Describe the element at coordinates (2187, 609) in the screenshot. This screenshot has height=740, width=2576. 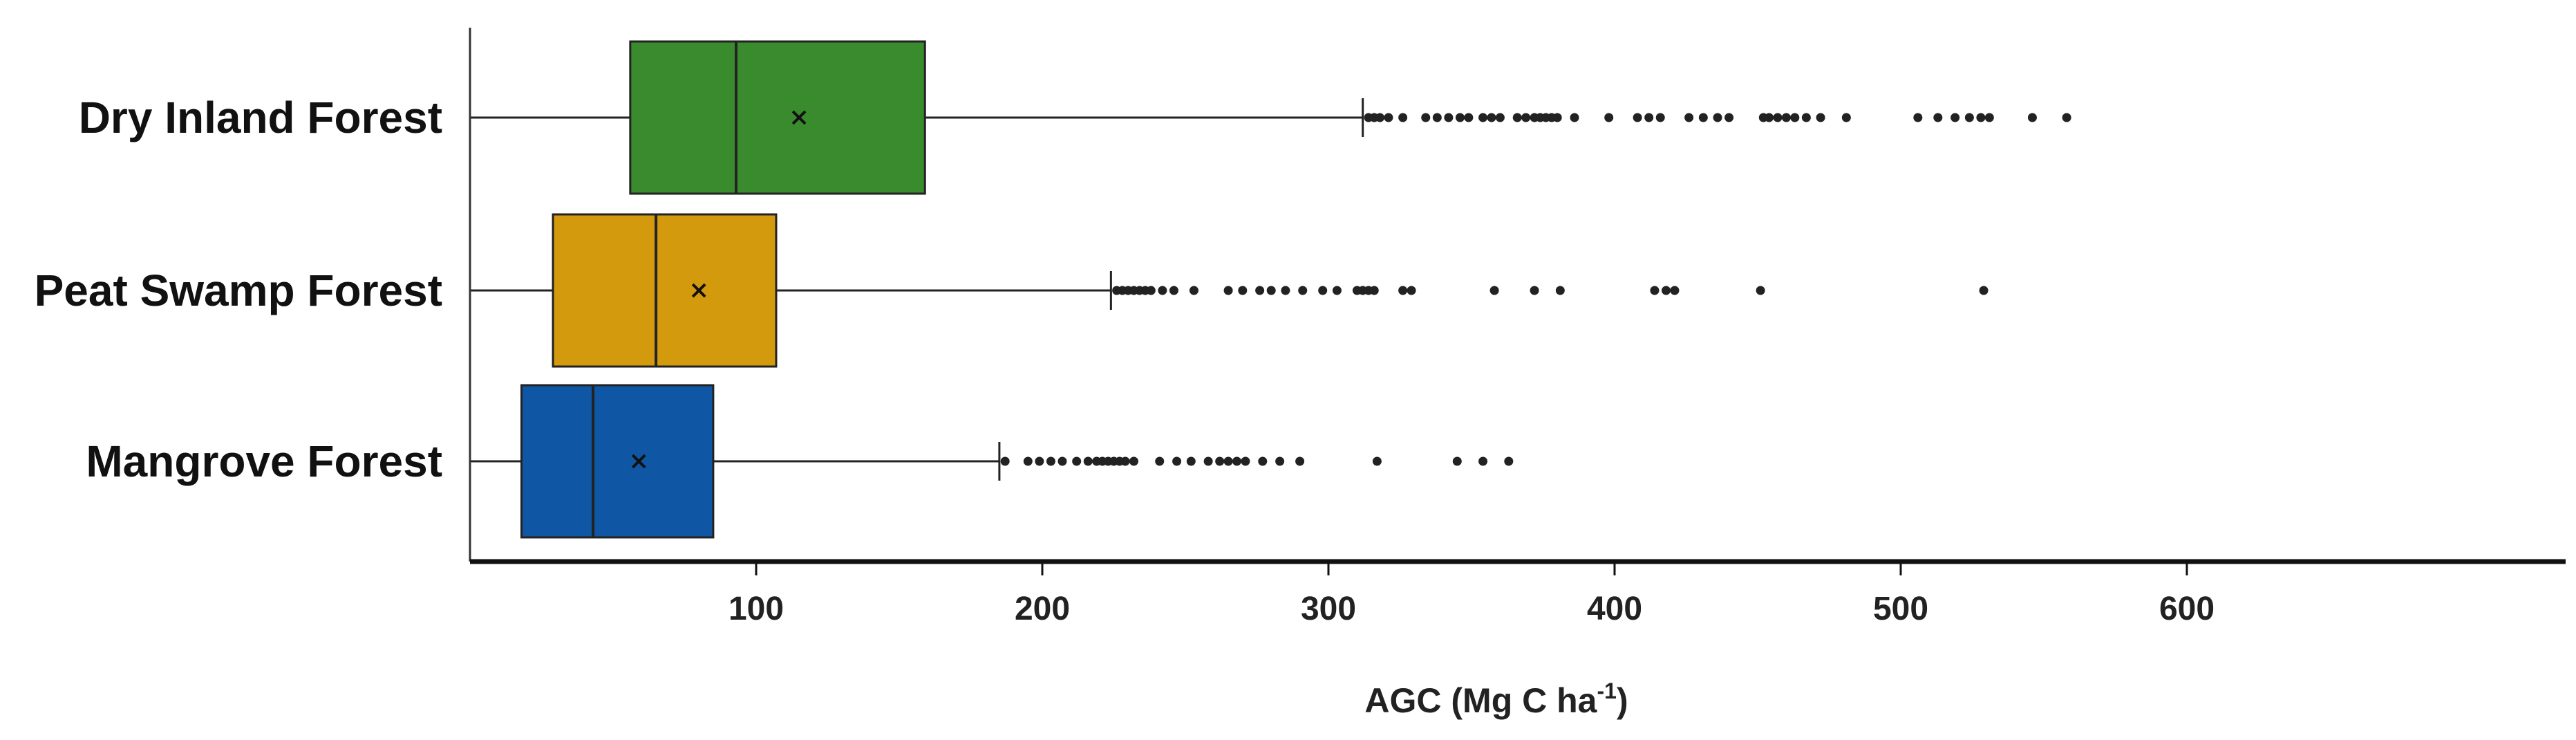
I see `x-tick-label: 600` at that location.